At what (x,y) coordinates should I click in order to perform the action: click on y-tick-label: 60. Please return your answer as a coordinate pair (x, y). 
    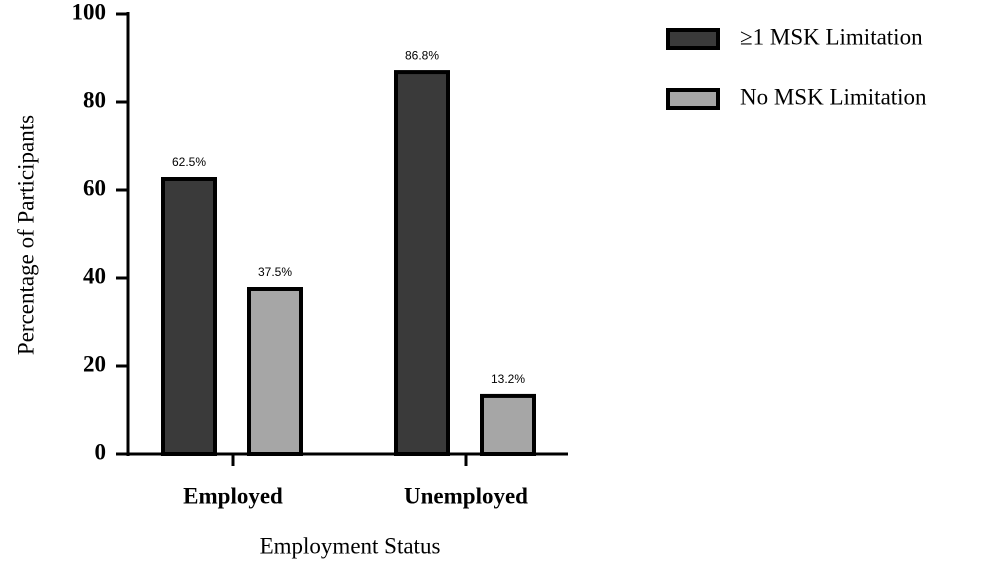
    Looking at the image, I should click on (94, 187).